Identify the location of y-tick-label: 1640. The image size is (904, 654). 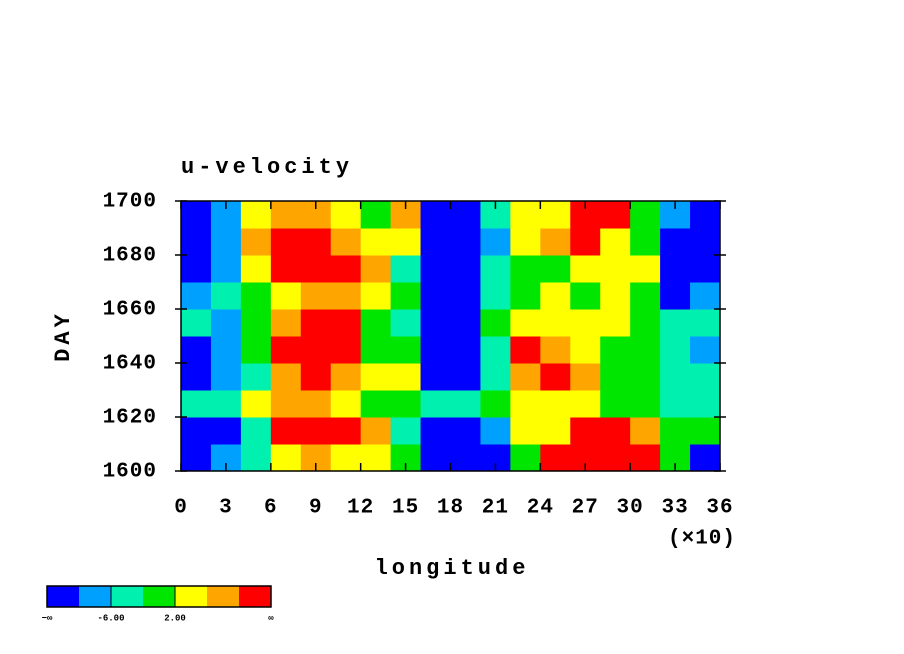
(130, 364).